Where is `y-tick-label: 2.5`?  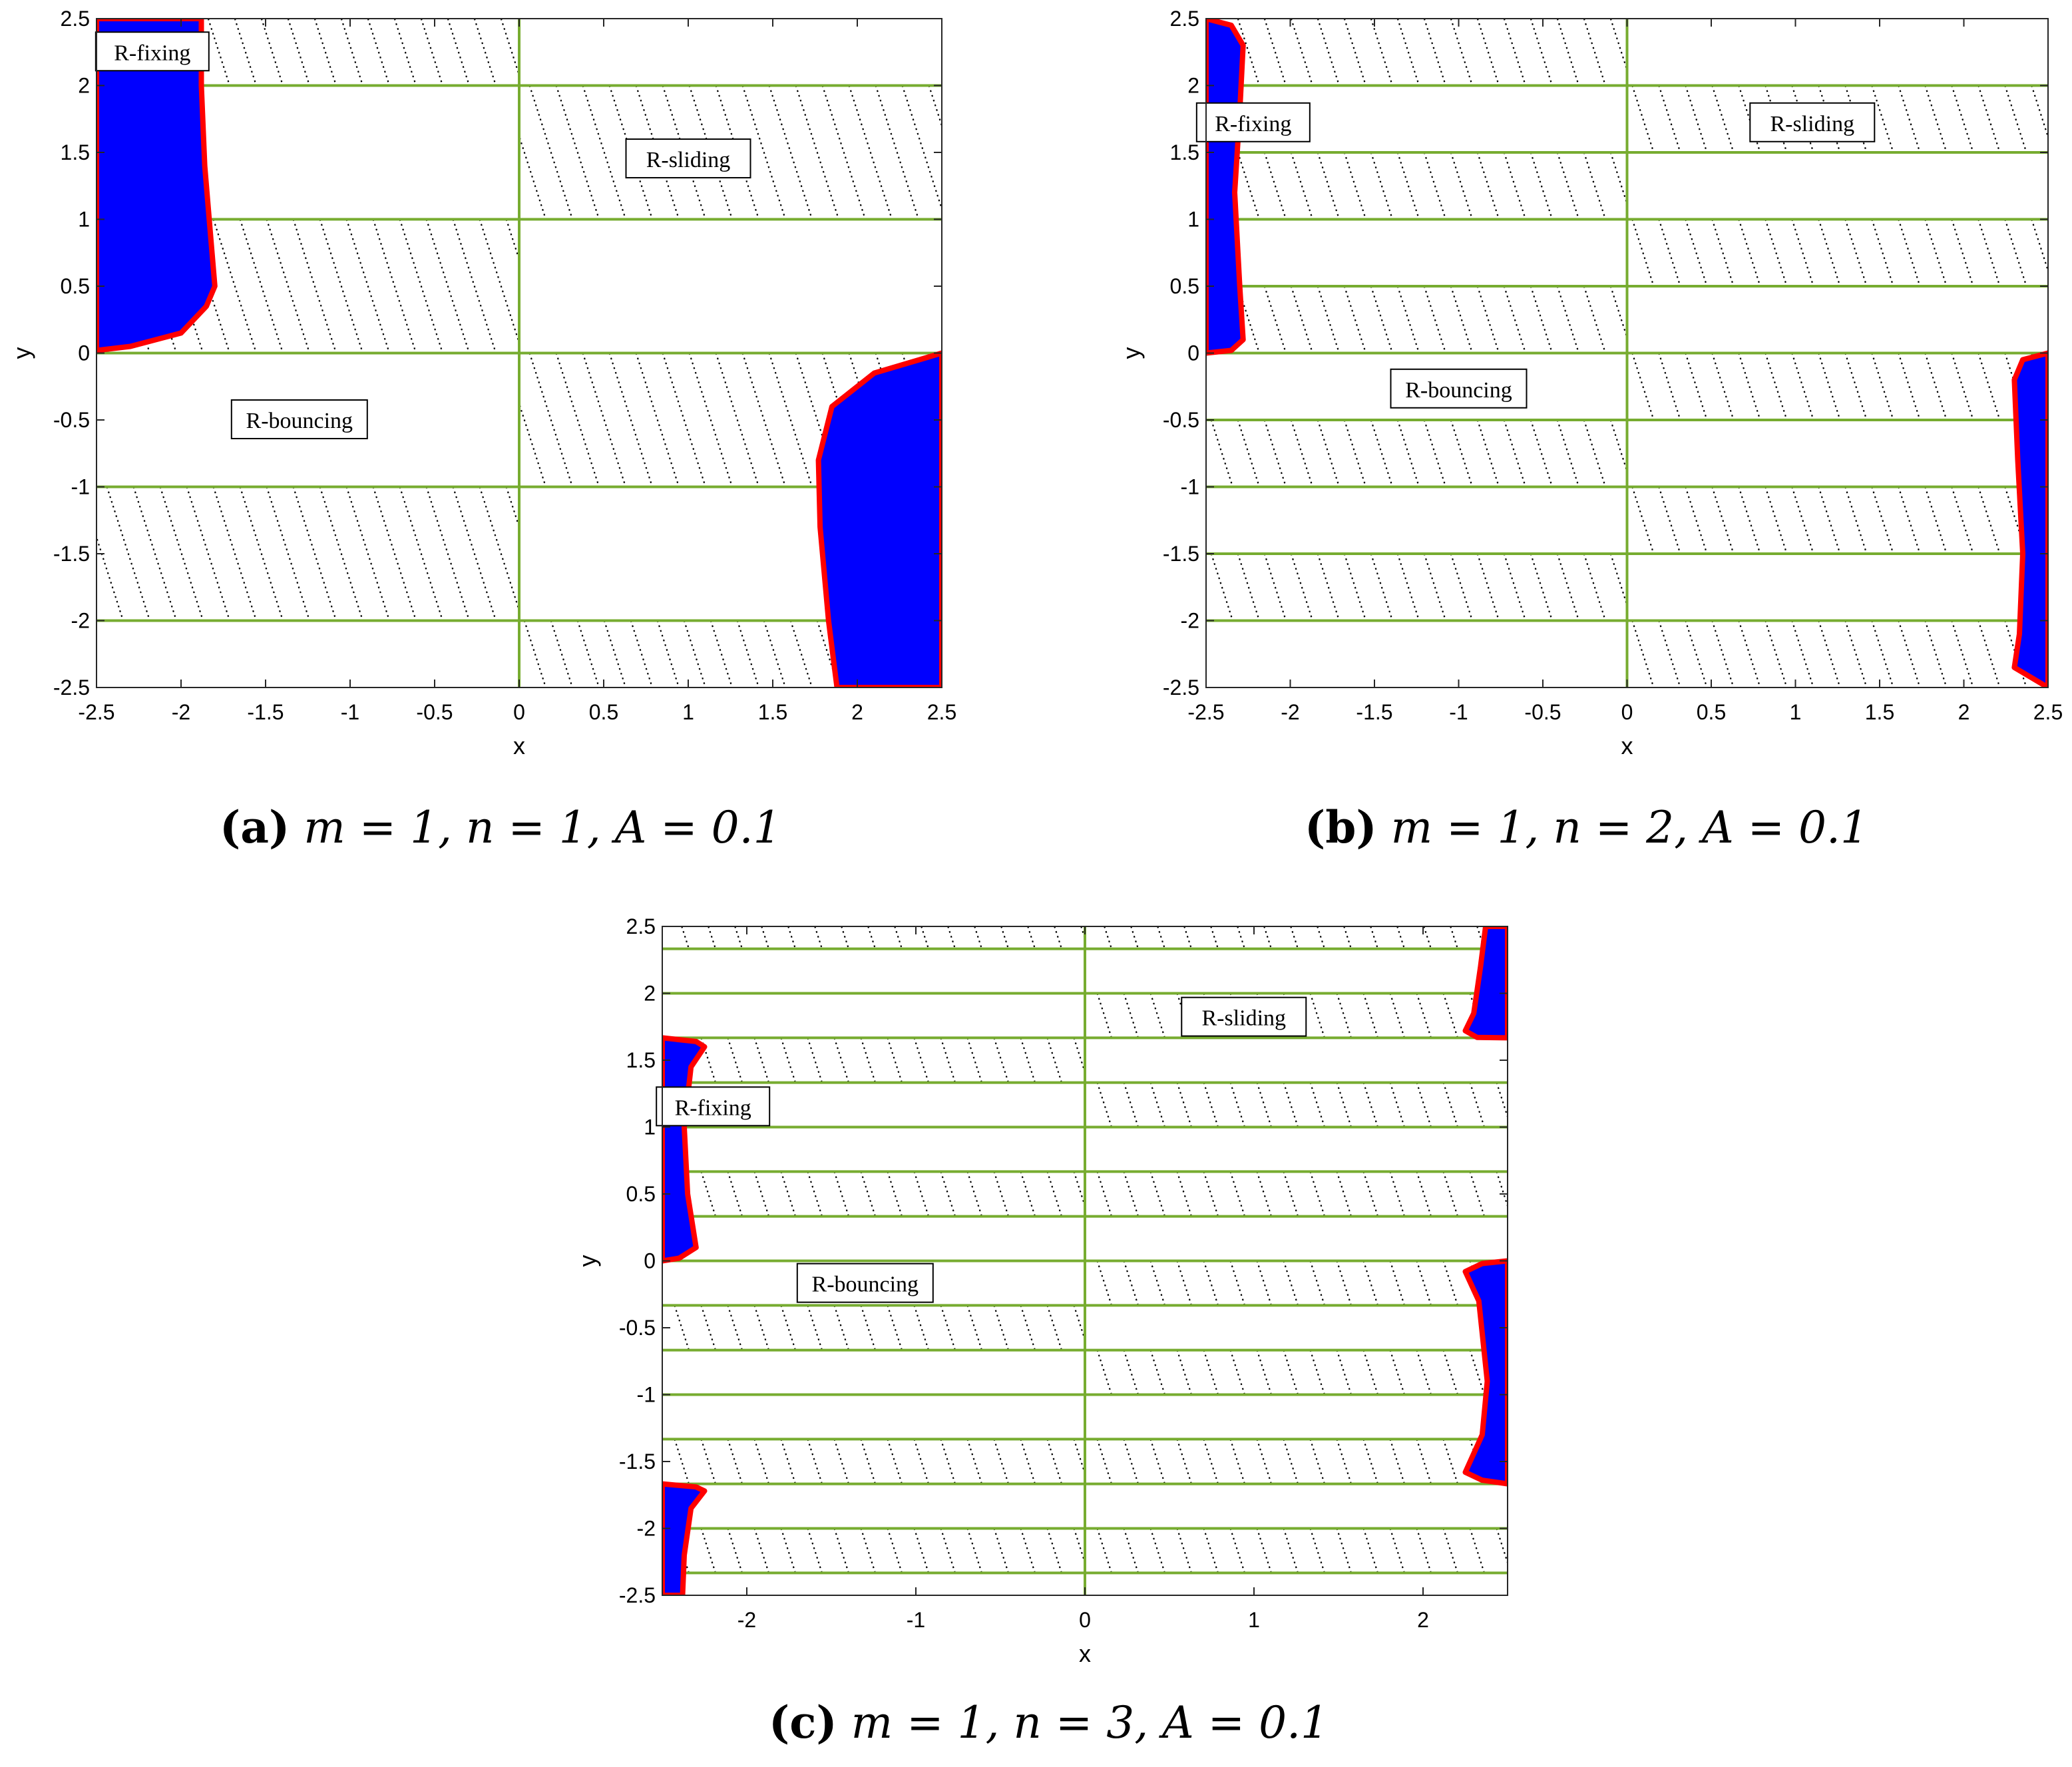
y-tick-label: 2.5 is located at coordinates (641, 926).